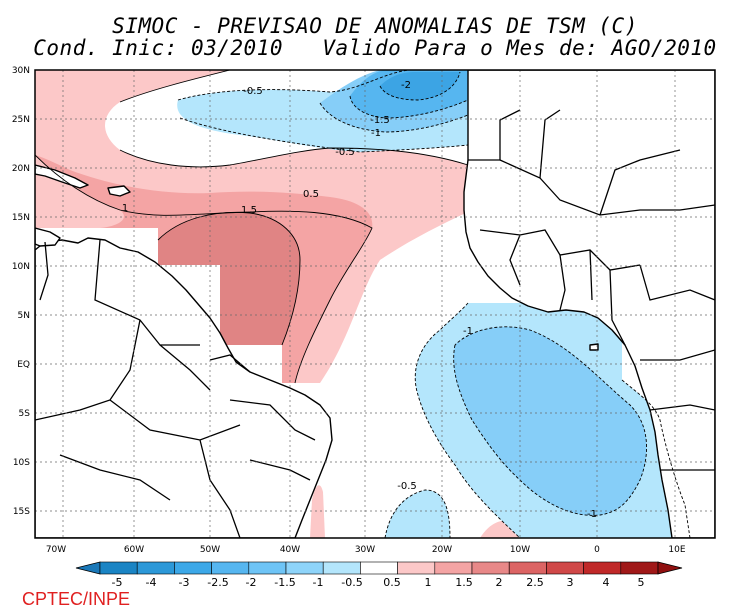 This screenshot has height=610, width=750. I want to click on lat-label: 15S, so click(21, 512).